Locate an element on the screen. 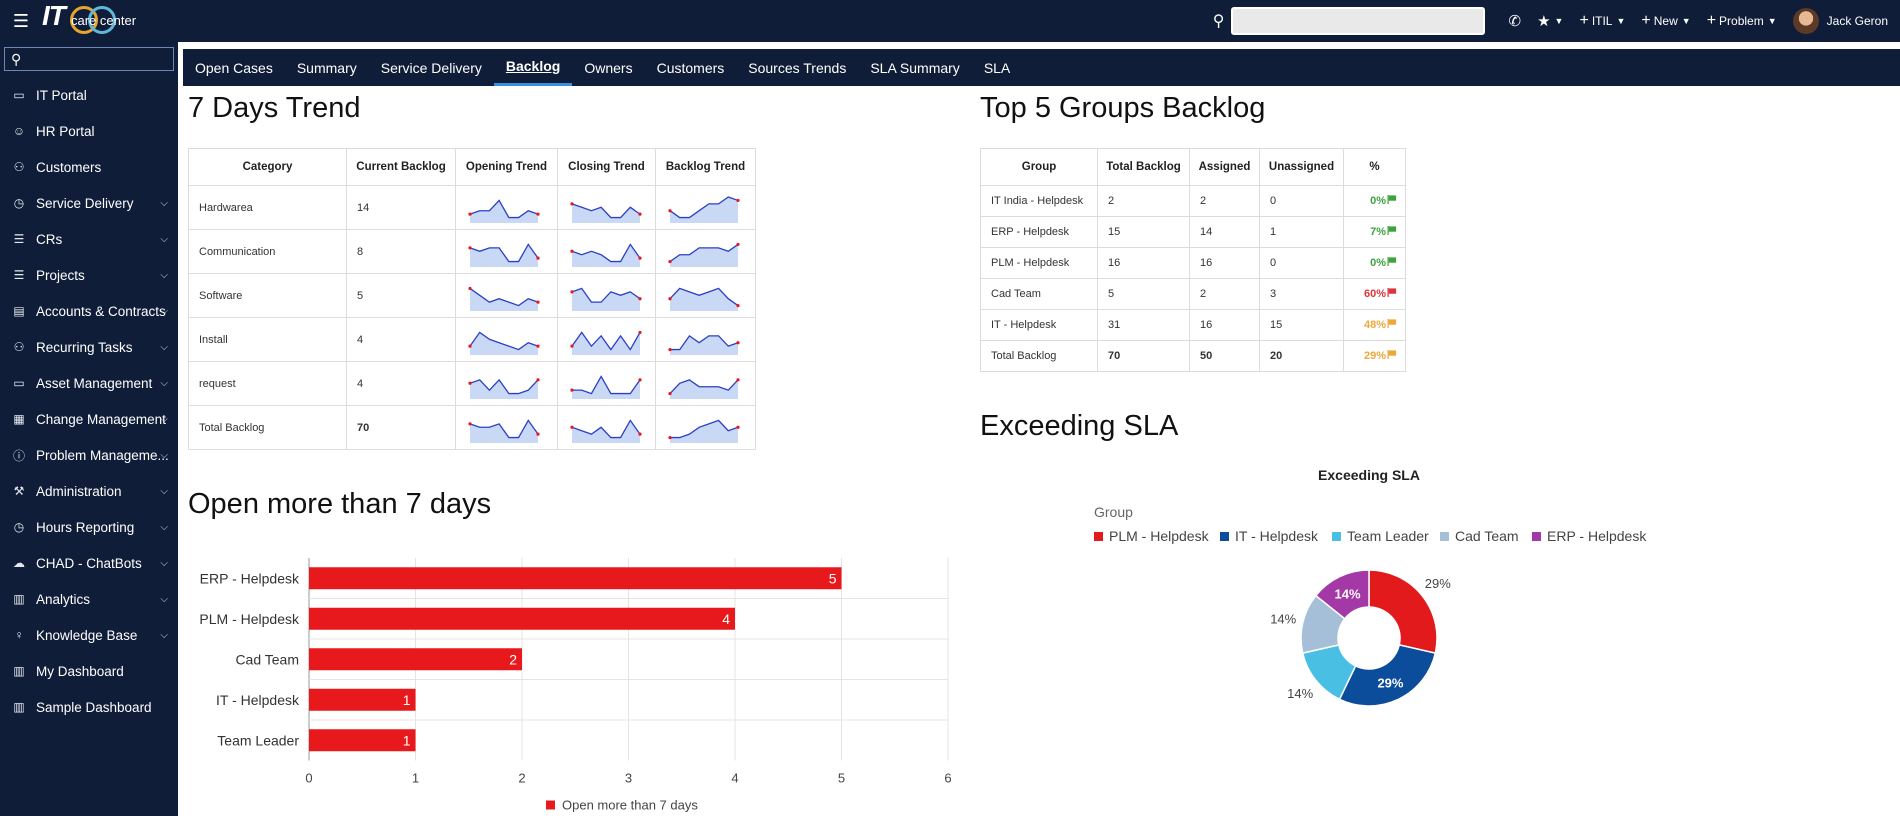  y-category-label: ERP - Helpdesk is located at coordinates (250, 578).